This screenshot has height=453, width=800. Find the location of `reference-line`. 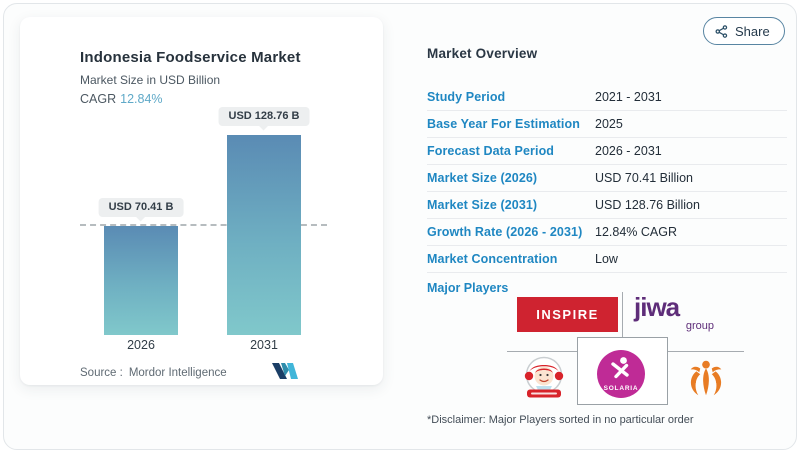

reference-line is located at coordinates (203, 225).